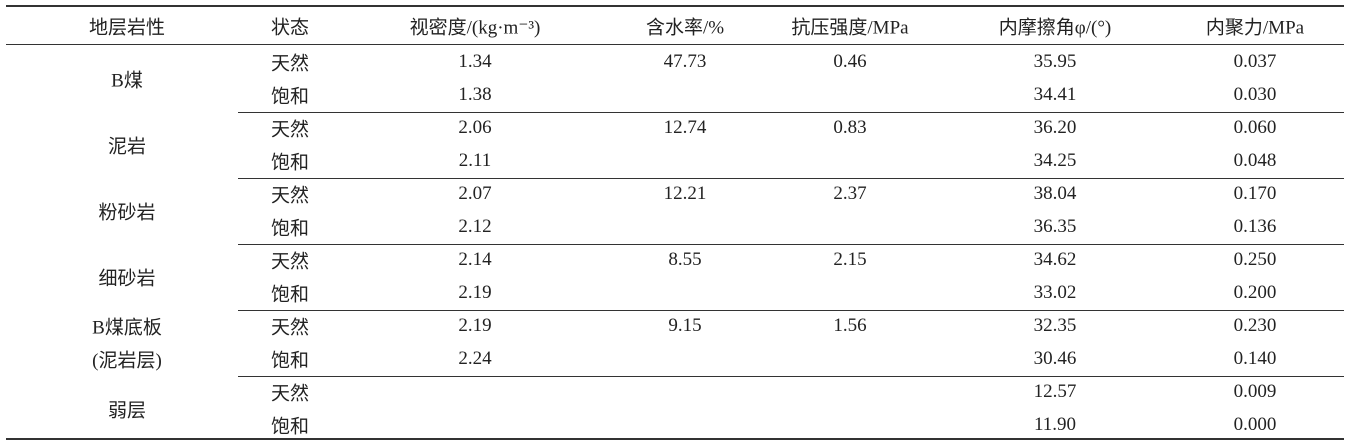  What do you see at coordinates (685, 193) in the screenshot?
I see `value-cell: 12.21` at bounding box center [685, 193].